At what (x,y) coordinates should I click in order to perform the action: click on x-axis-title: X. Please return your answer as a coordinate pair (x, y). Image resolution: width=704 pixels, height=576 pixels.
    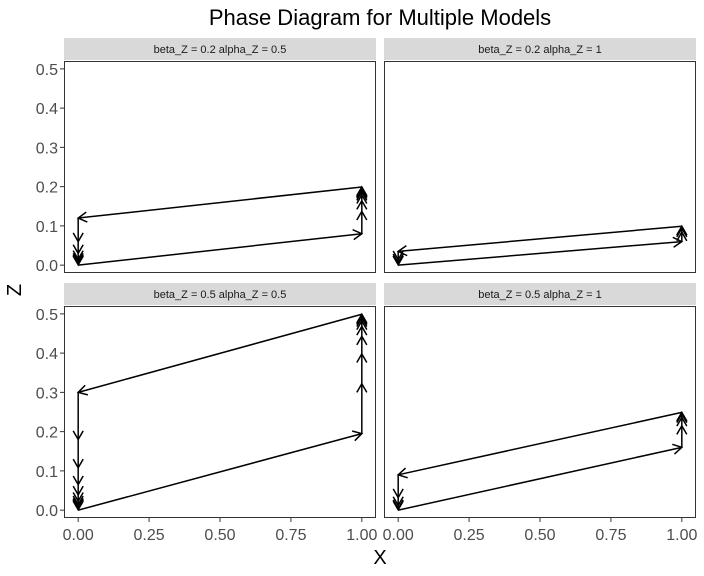
    Looking at the image, I should click on (379, 558).